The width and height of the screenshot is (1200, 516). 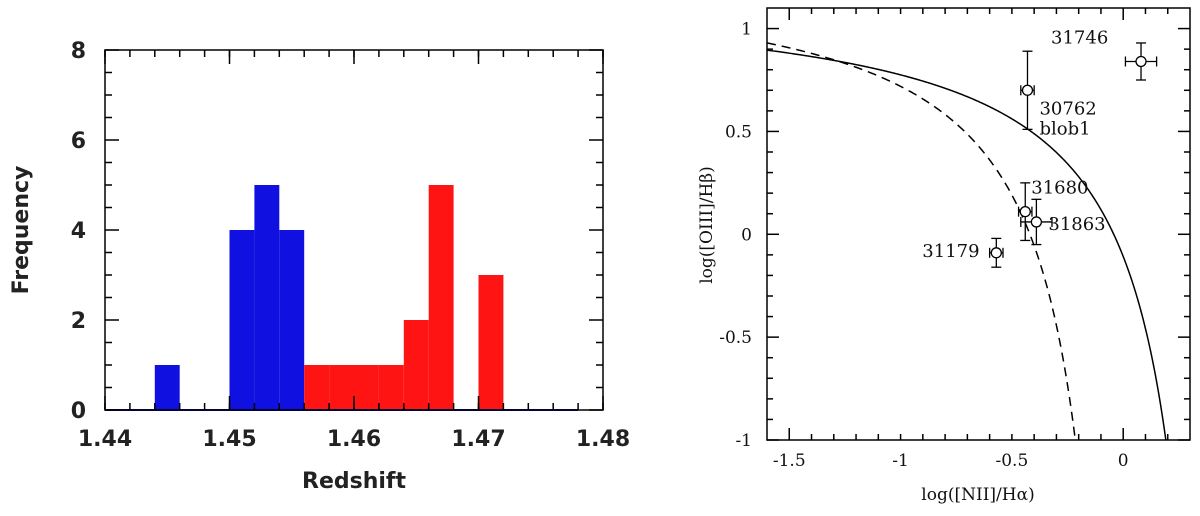 I want to click on bpt-point: 31680, so click(x=1053, y=210).